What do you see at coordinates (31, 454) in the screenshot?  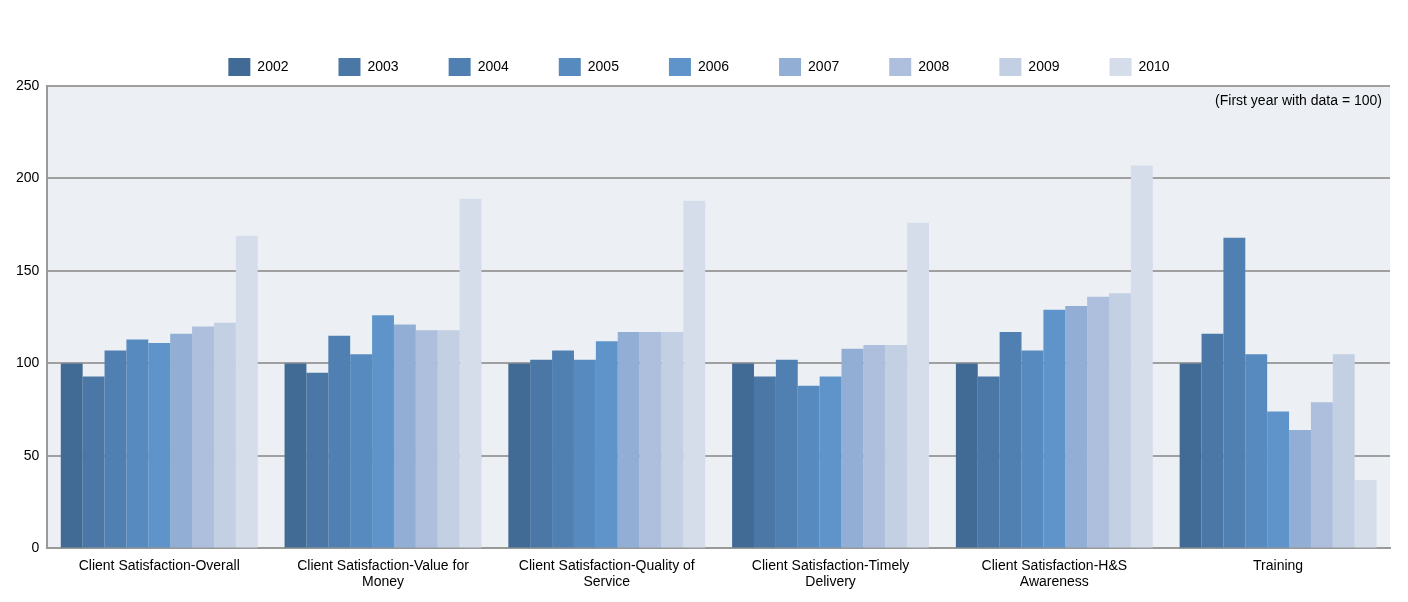 I see `y-tick-label: 50` at bounding box center [31, 454].